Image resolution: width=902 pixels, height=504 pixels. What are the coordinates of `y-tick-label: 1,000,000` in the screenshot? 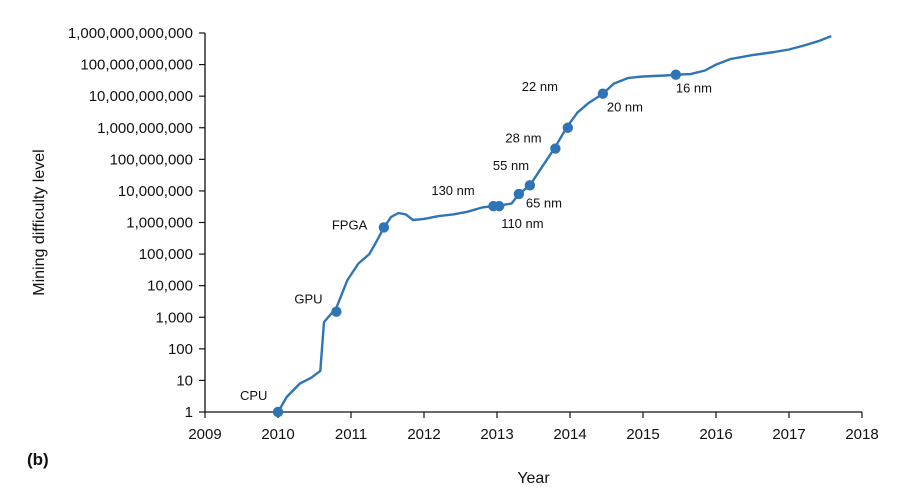 It's located at (159, 223).